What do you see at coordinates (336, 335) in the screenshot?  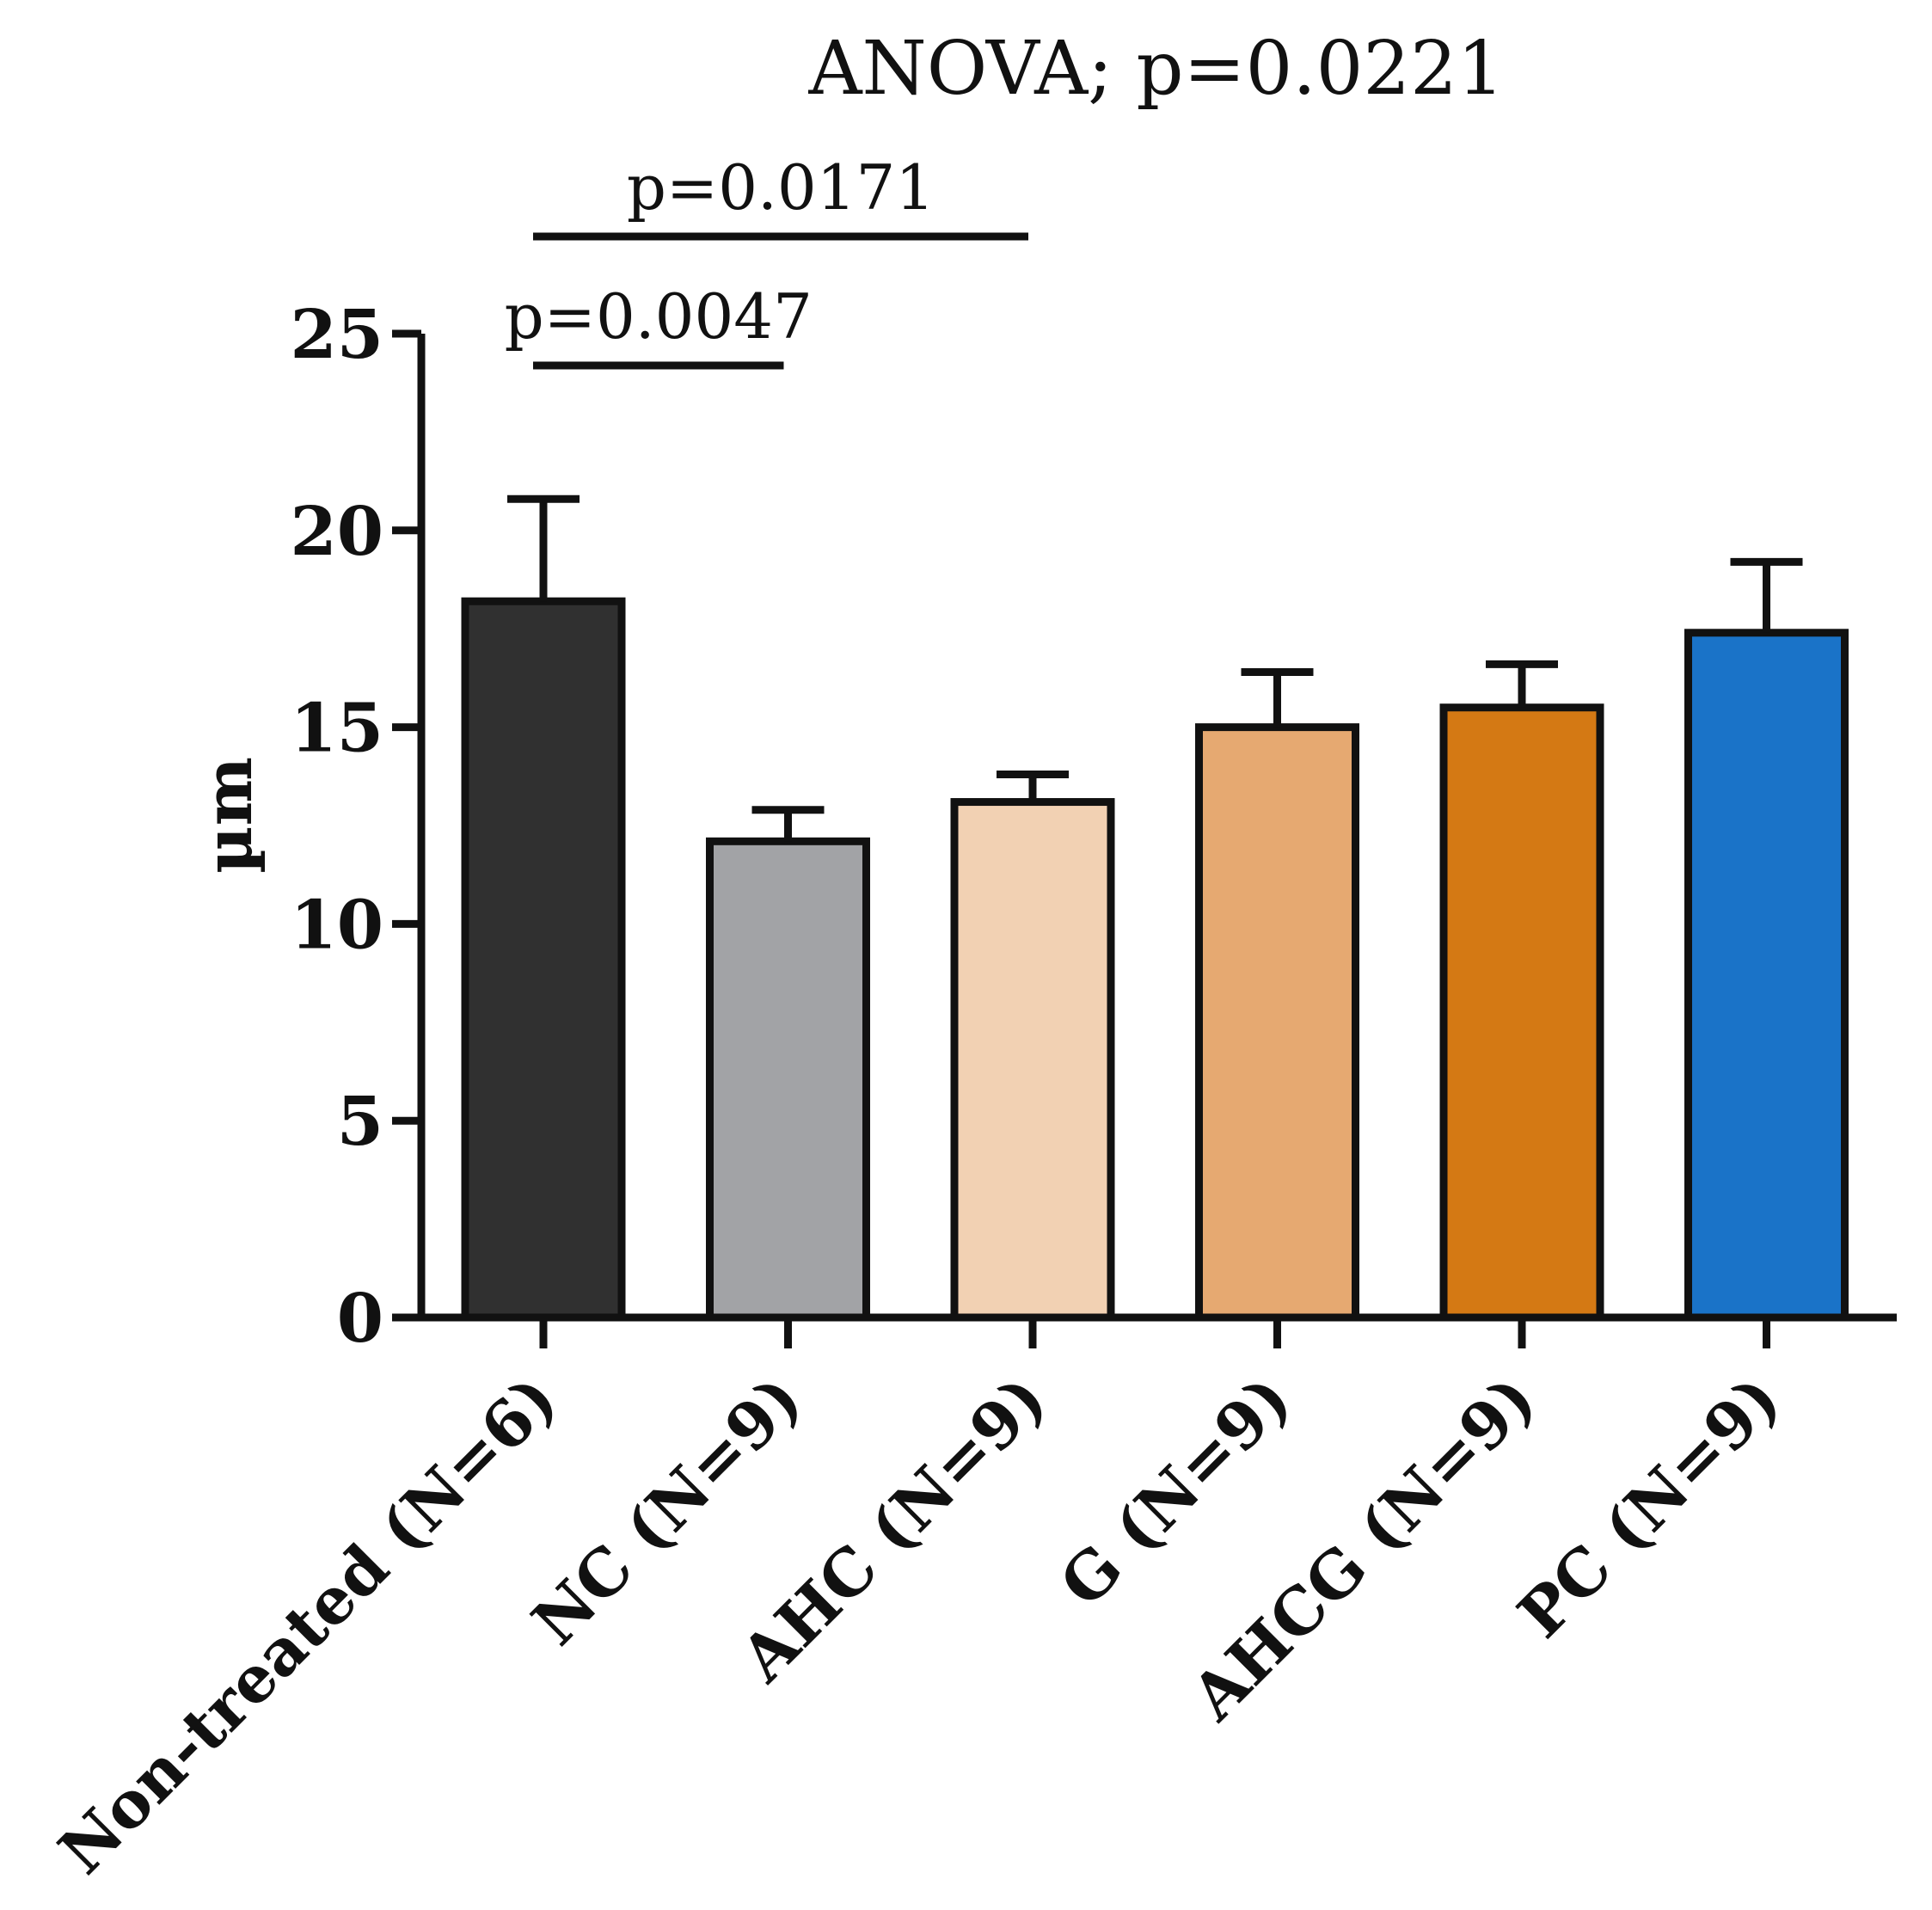 I see `y-tick-label: 25` at bounding box center [336, 335].